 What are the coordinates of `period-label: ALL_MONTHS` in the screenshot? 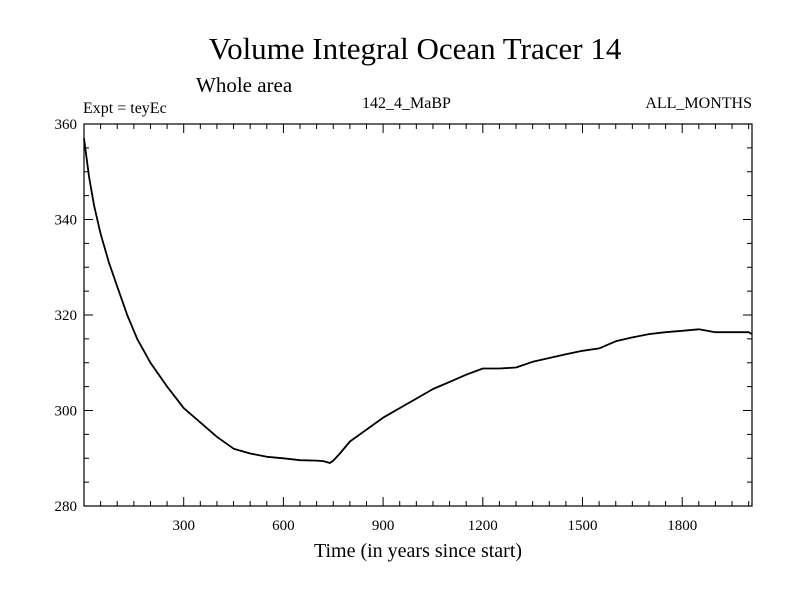 It's located at (698, 103).